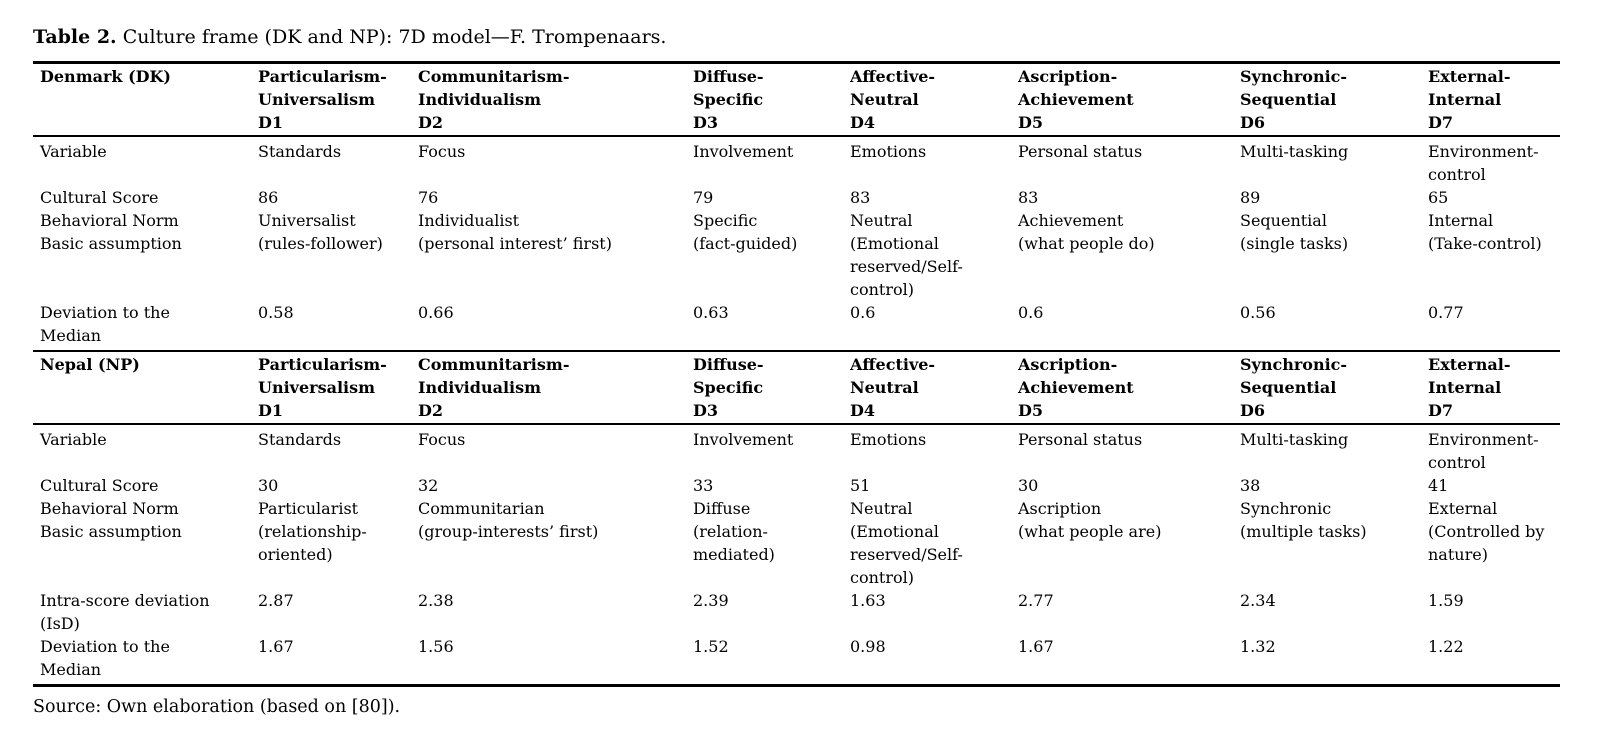 The height and width of the screenshot is (753, 1598). What do you see at coordinates (734, 543) in the screenshot?
I see `cell: (relation- mediated)` at bounding box center [734, 543].